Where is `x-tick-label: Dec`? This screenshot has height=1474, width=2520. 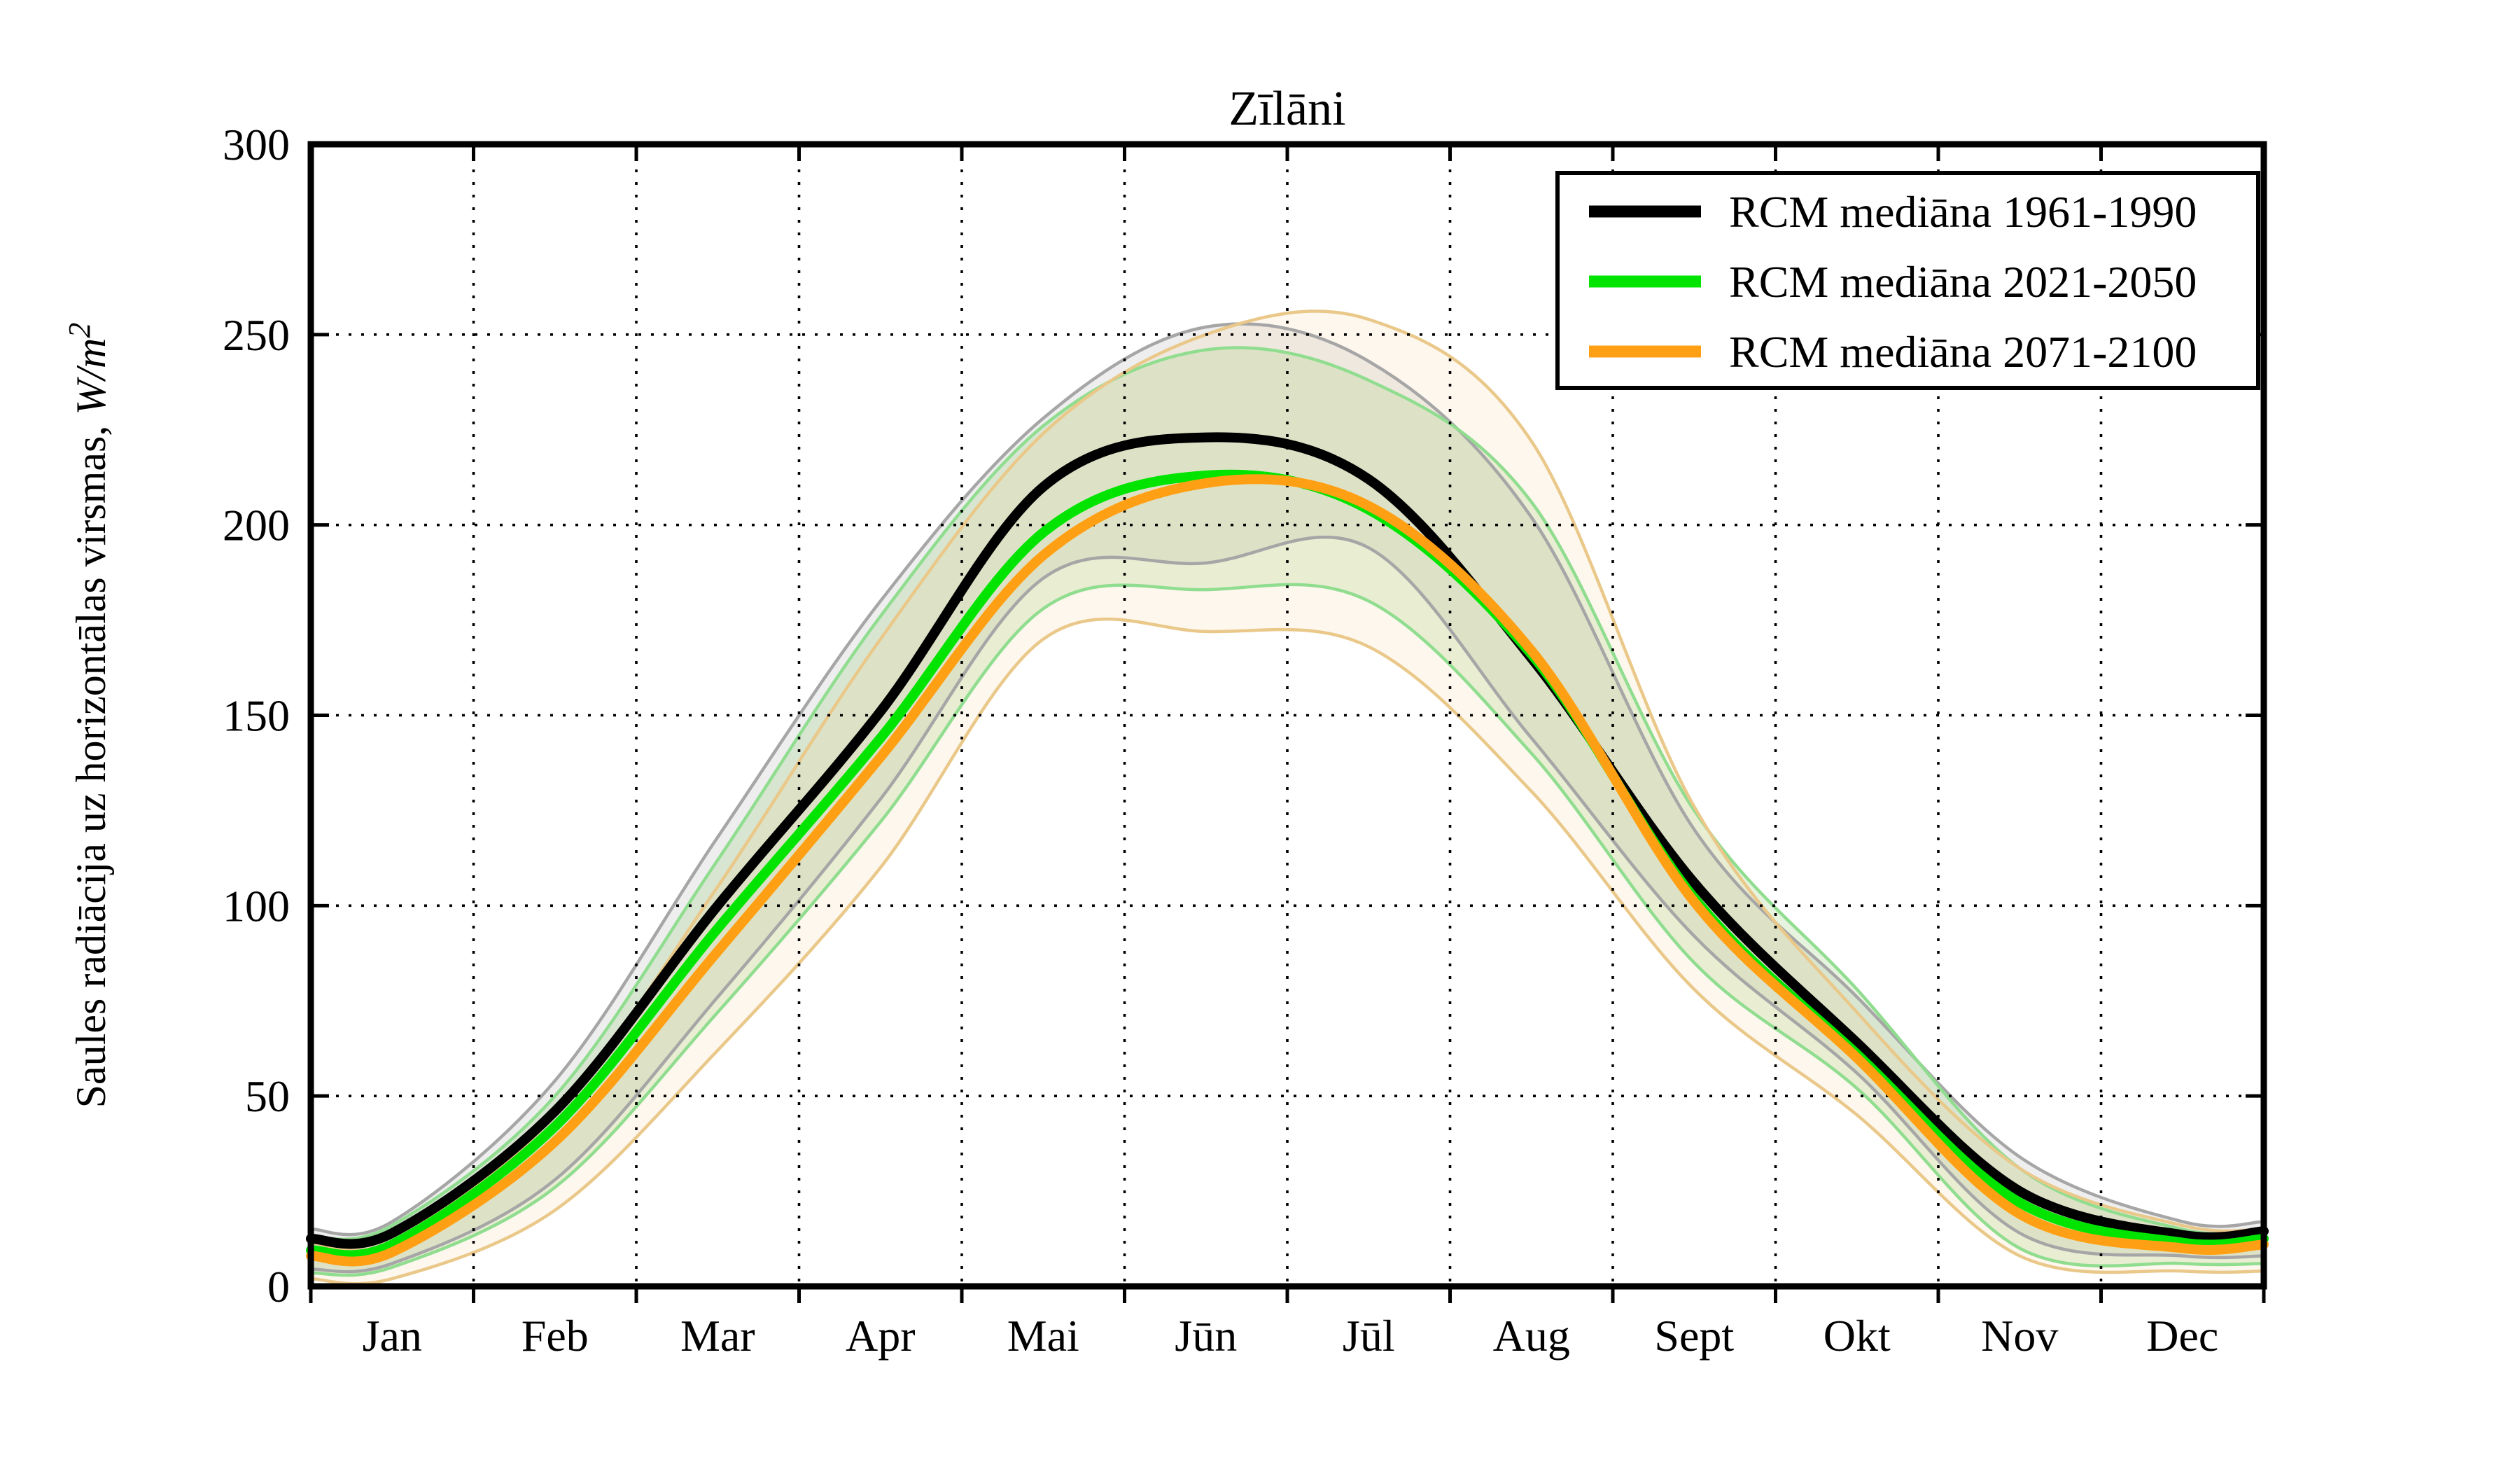
x-tick-label: Dec is located at coordinates (2182, 1336).